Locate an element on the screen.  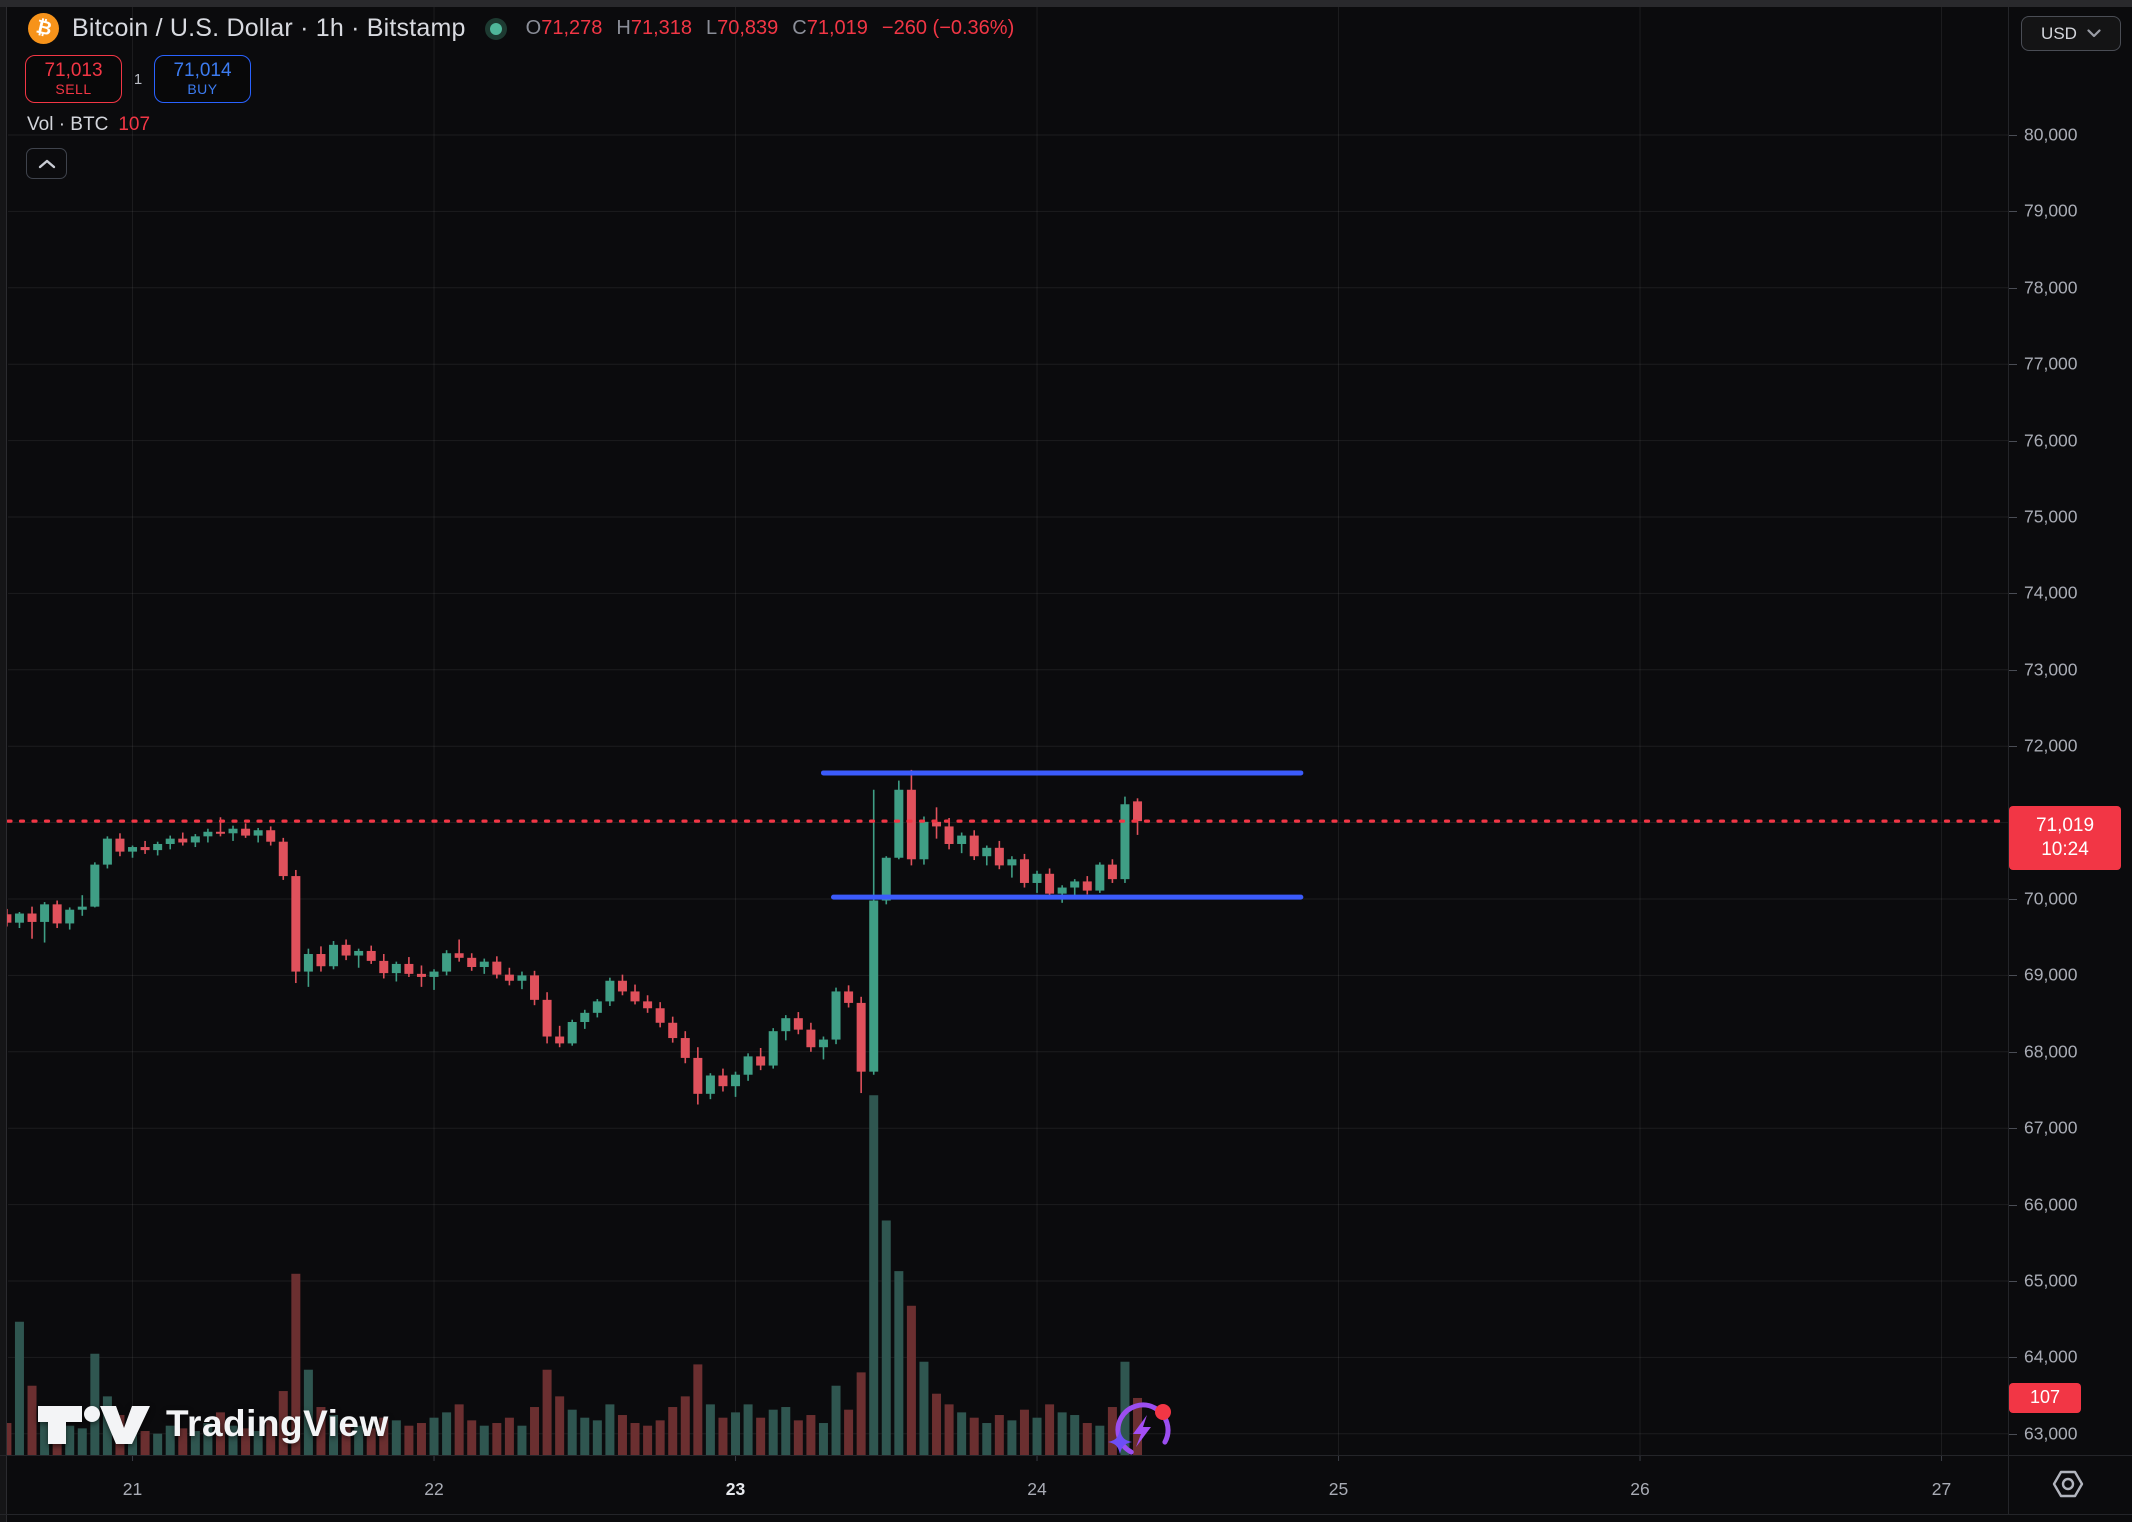
price-axis-label: 74,000 is located at coordinates (2051, 592).